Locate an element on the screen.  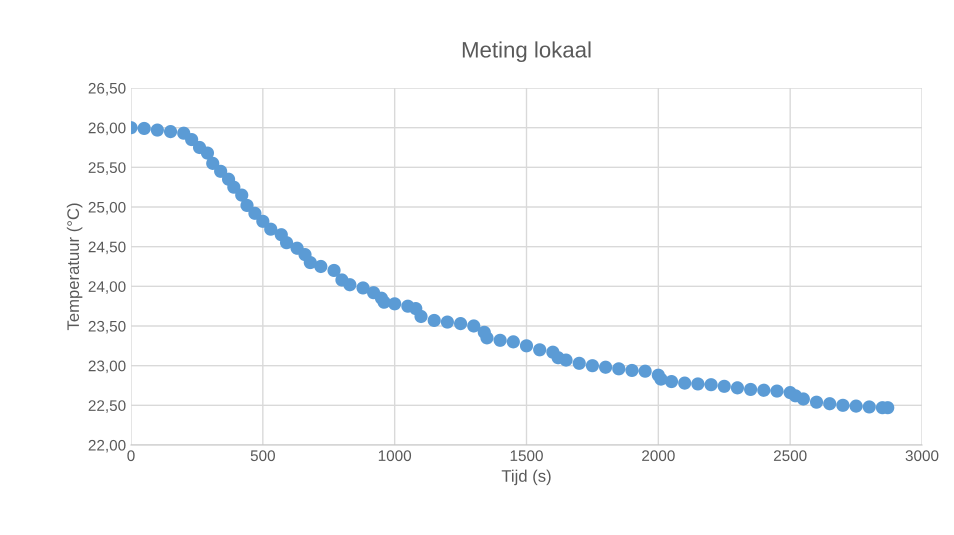
x-axis-title: Tijd (s) is located at coordinates (526, 478).